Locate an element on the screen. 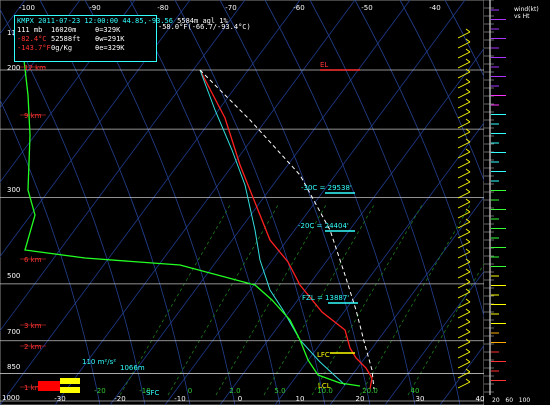 Image resolution: width=550 pixels, height=405 pixels. readout-station: KMPX 2011-07-23 12:00:00 44.85,-93.56 is located at coordinates (95, 21).